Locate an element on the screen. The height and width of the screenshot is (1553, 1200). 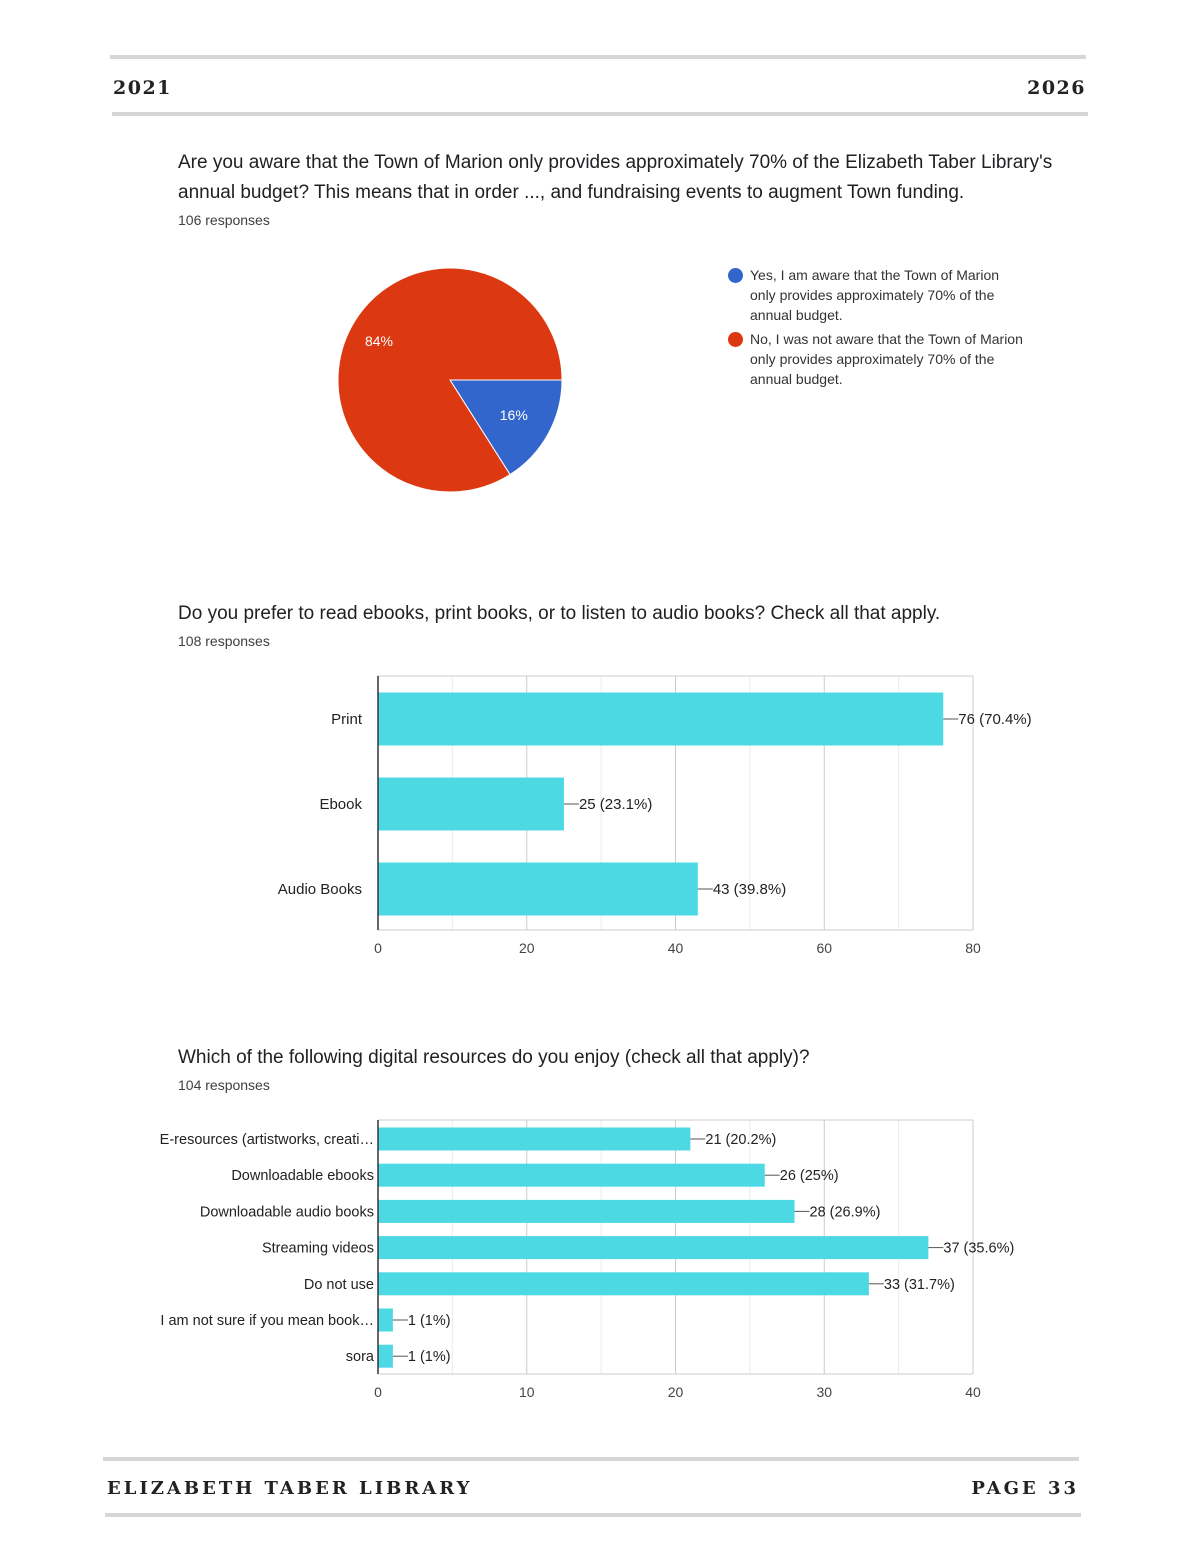
footer-top-rule is located at coordinates (591, 1459).